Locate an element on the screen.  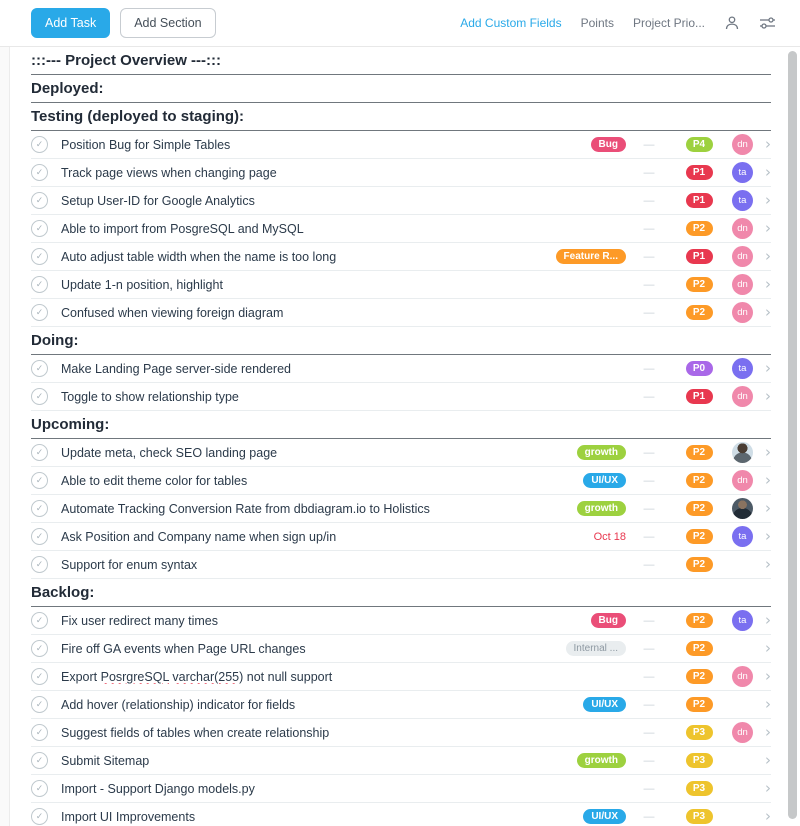
task-name: Import - Support Django models.py is located at coordinates (158, 788).